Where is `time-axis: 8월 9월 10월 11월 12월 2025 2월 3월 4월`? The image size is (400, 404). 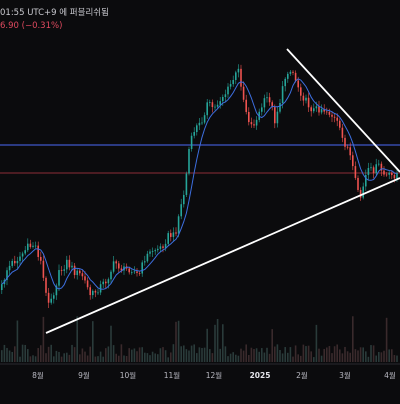 time-axis: 8월 9월 10월 11월 12월 2025 2월 3월 4월 is located at coordinates (214, 375).